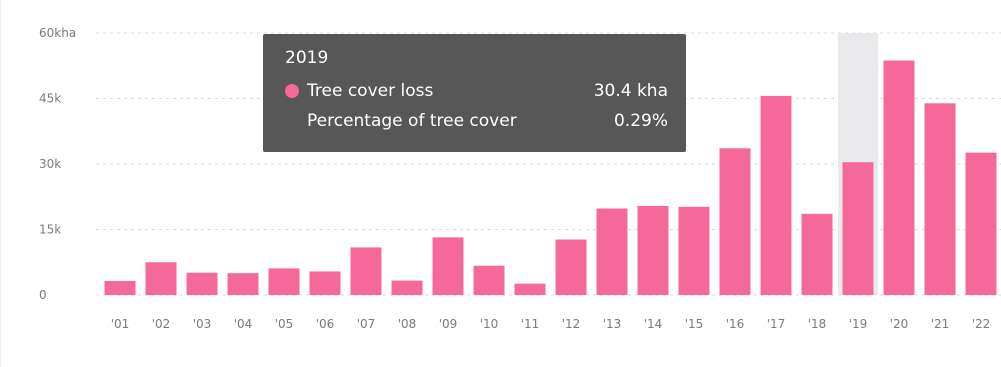 The height and width of the screenshot is (367, 1001). What do you see at coordinates (640, 121) in the screenshot?
I see `tooltip-pct-value: 0.29%` at bounding box center [640, 121].